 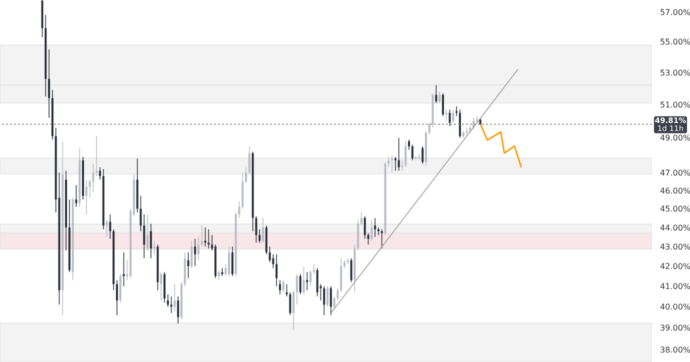 I want to click on y-tick-label: 53.00%, so click(x=675, y=73).